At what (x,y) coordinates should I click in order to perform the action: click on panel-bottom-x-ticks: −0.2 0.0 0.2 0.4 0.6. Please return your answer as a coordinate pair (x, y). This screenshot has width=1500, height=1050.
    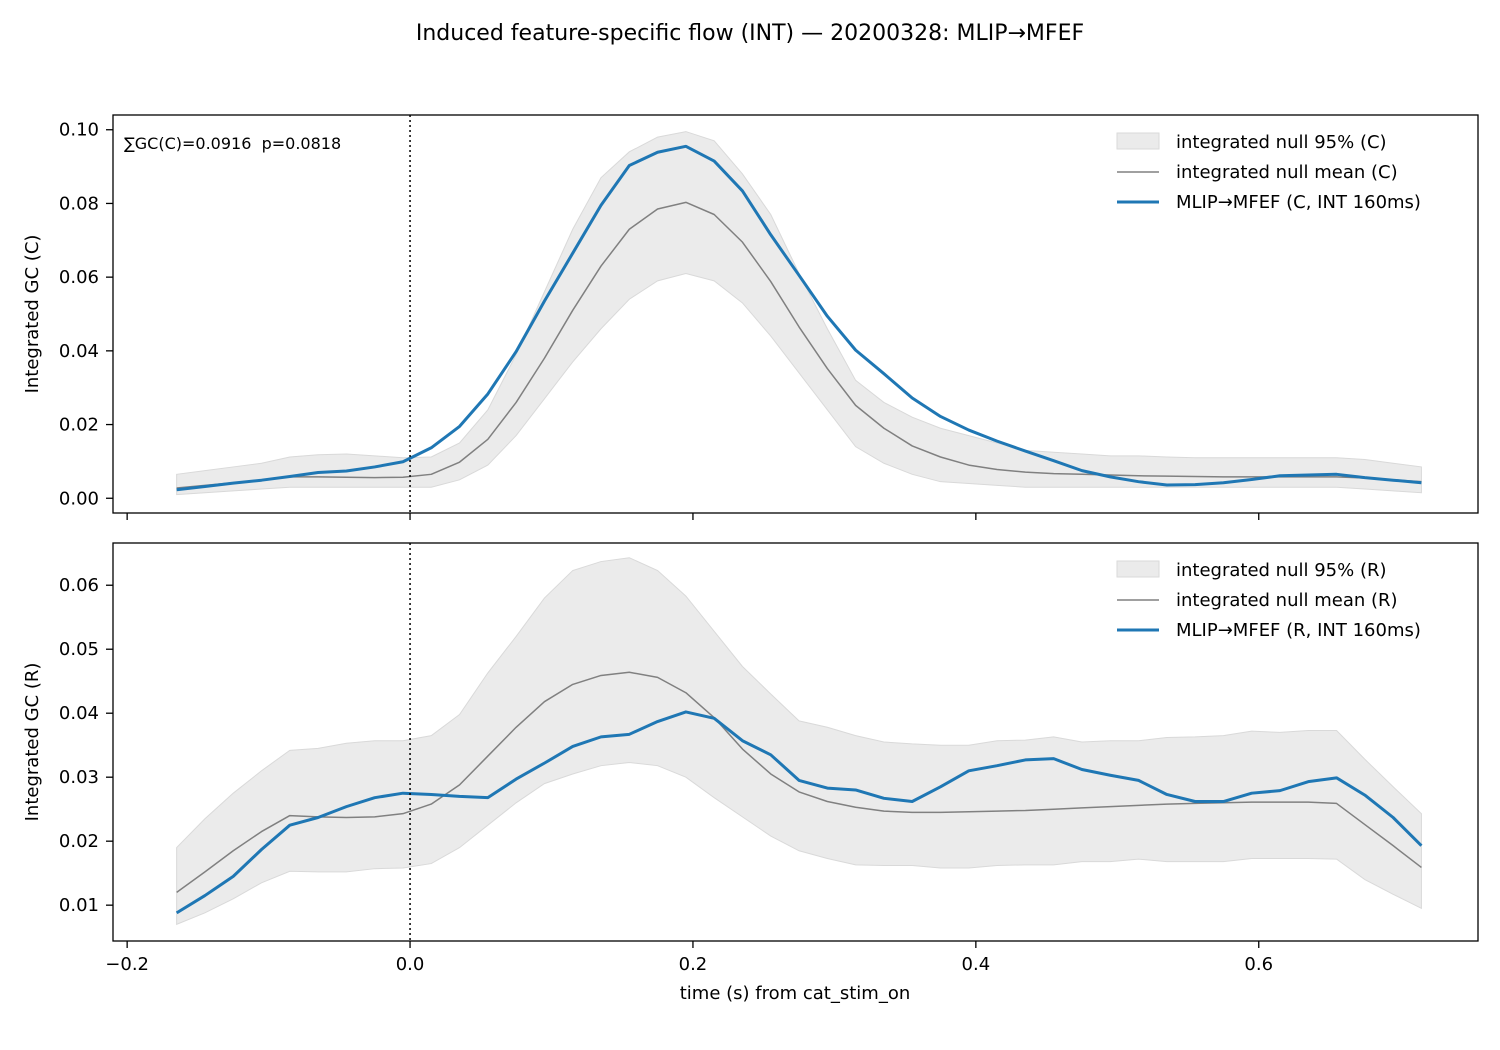
    Looking at the image, I should click on (689, 958).